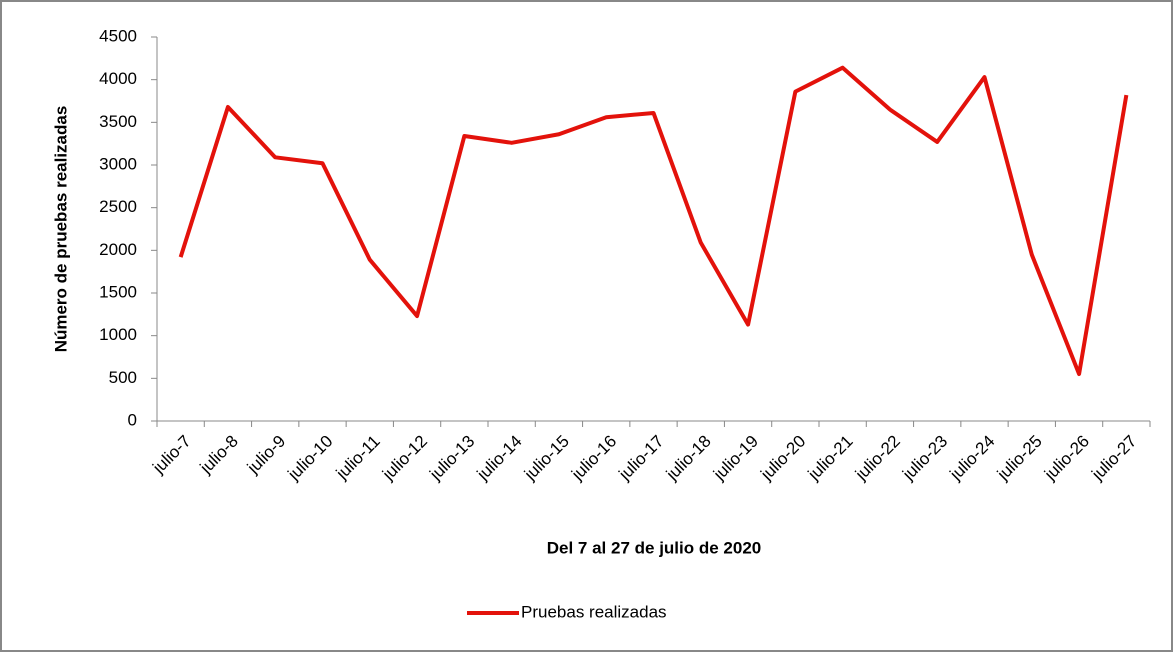  Describe the element at coordinates (118, 249) in the screenshot. I see `y-tick-label: 2000` at that location.